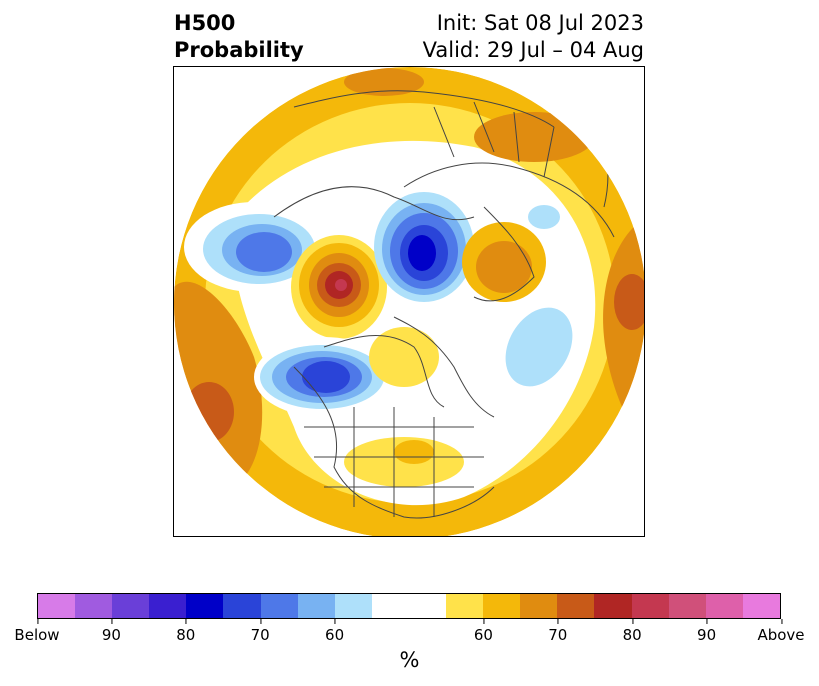 Image resolution: width=819 pixels, height=686 pixels. Describe the element at coordinates (409, 631) in the screenshot. I see `colorbar-ticks: Below 90 80 70 60 60 70 80 90 Above` at that location.